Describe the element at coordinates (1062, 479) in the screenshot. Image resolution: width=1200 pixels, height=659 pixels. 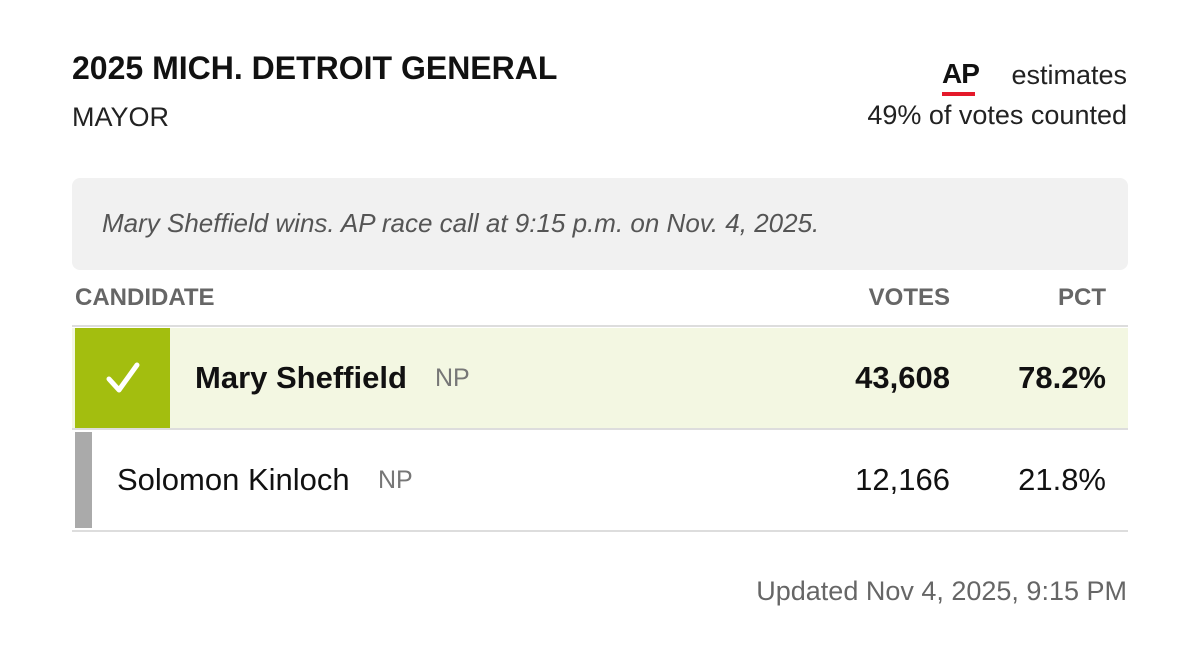
I see `candidate-pct: 21.8%` at that location.